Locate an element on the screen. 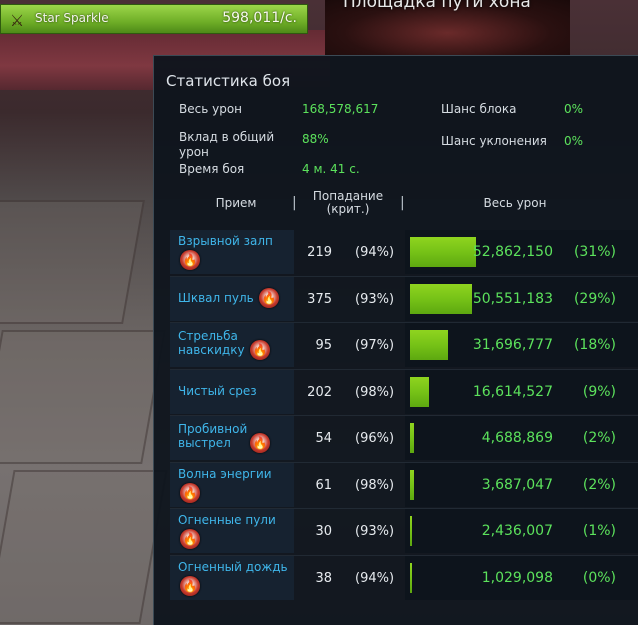 This screenshot has width=638, height=625. skill-damage-percent: (31%) is located at coordinates (594, 252).